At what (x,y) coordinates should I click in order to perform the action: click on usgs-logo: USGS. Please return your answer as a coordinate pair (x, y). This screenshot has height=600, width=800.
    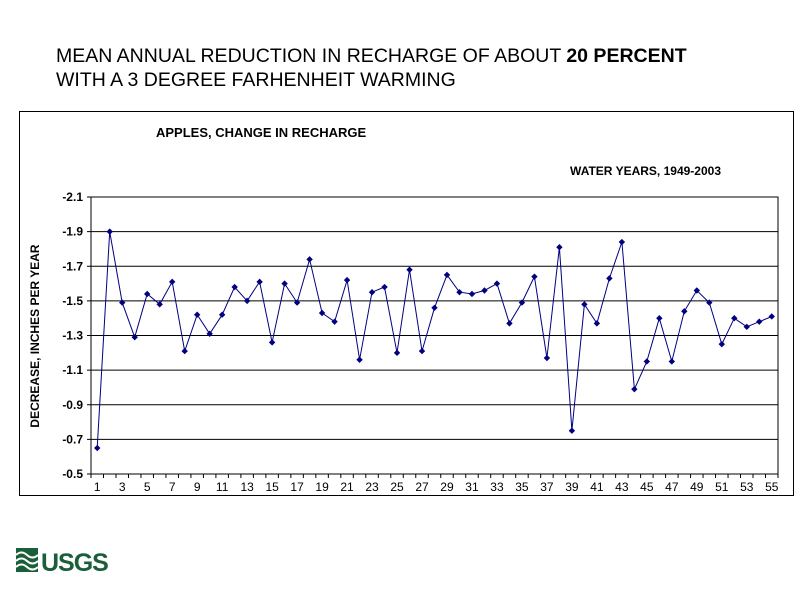
    Looking at the image, I should click on (62, 563).